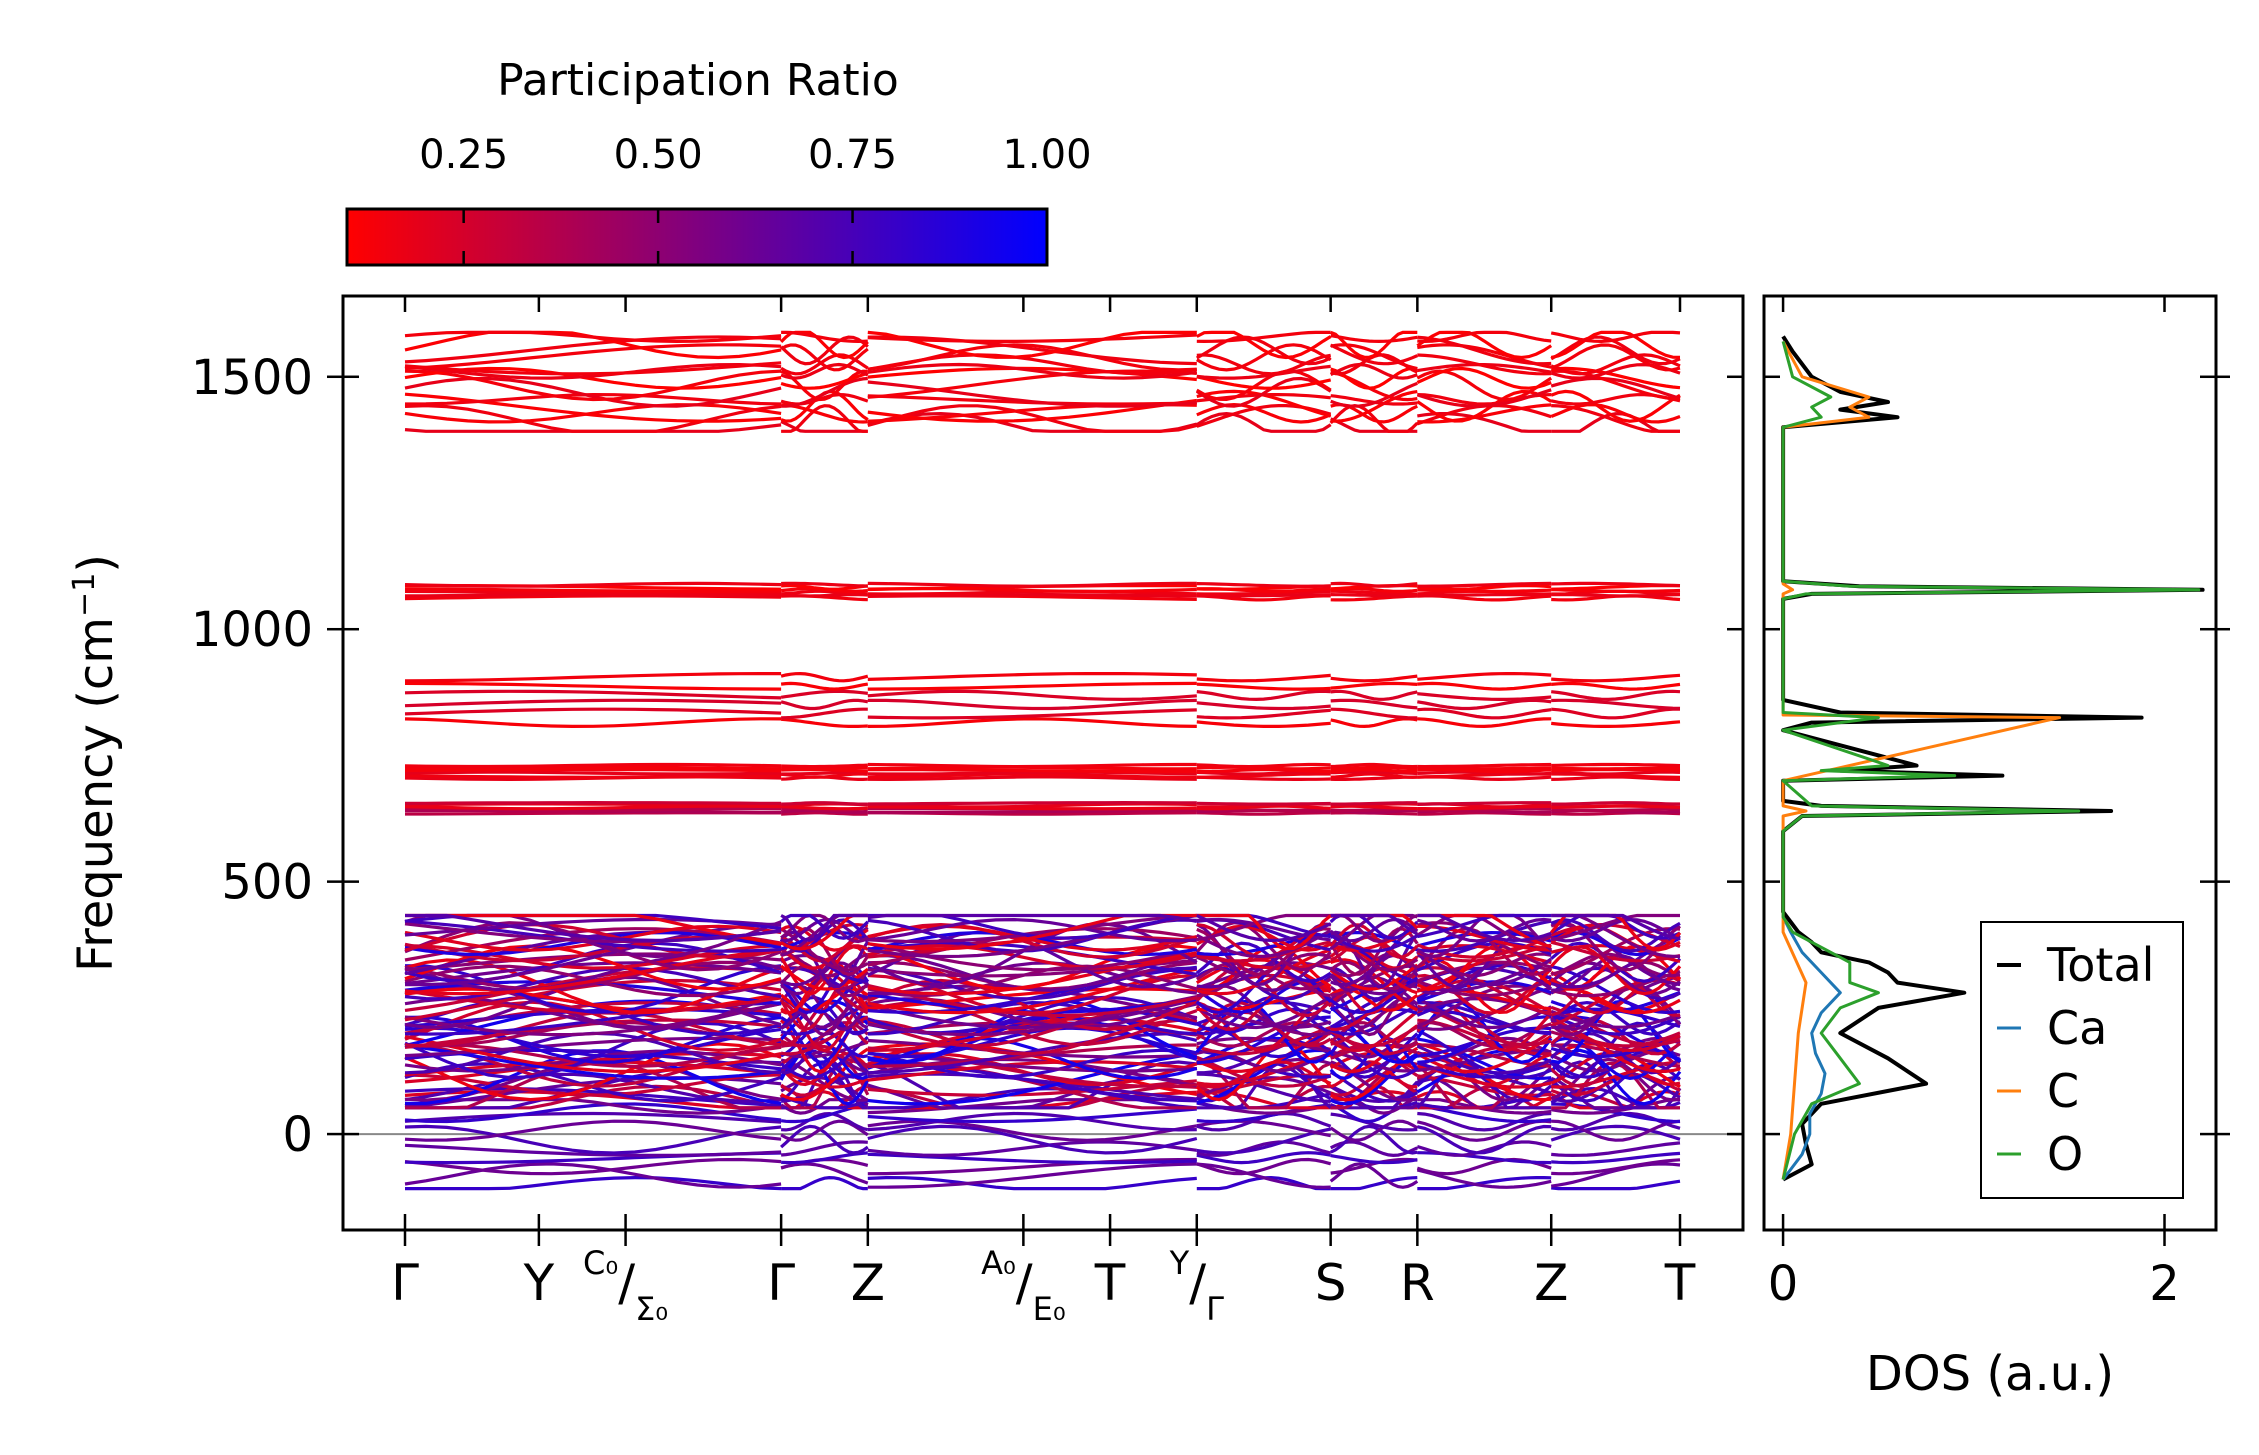  What do you see at coordinates (1196, 1286) in the screenshot?
I see `kpoint-label: Y/Γ` at bounding box center [1196, 1286].